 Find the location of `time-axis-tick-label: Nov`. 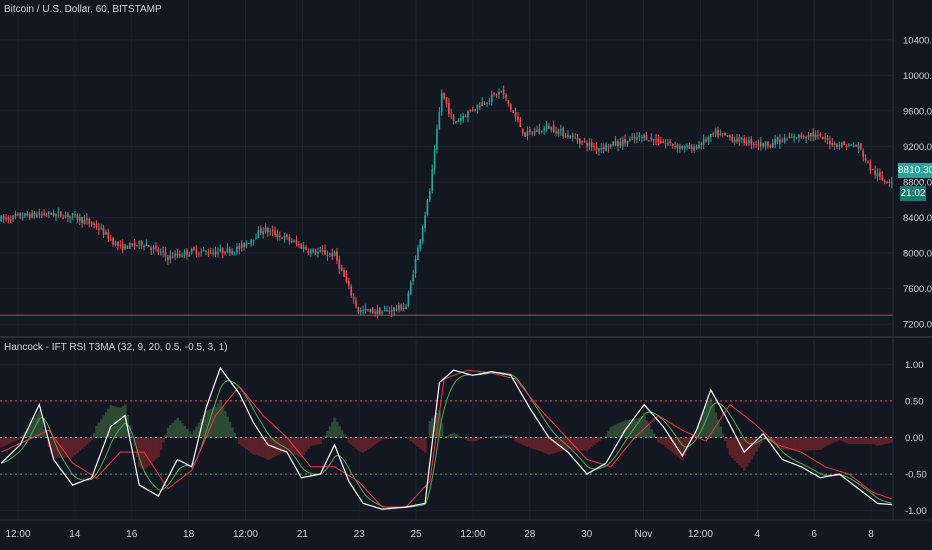

time-axis-tick-label: Nov is located at coordinates (644, 534).